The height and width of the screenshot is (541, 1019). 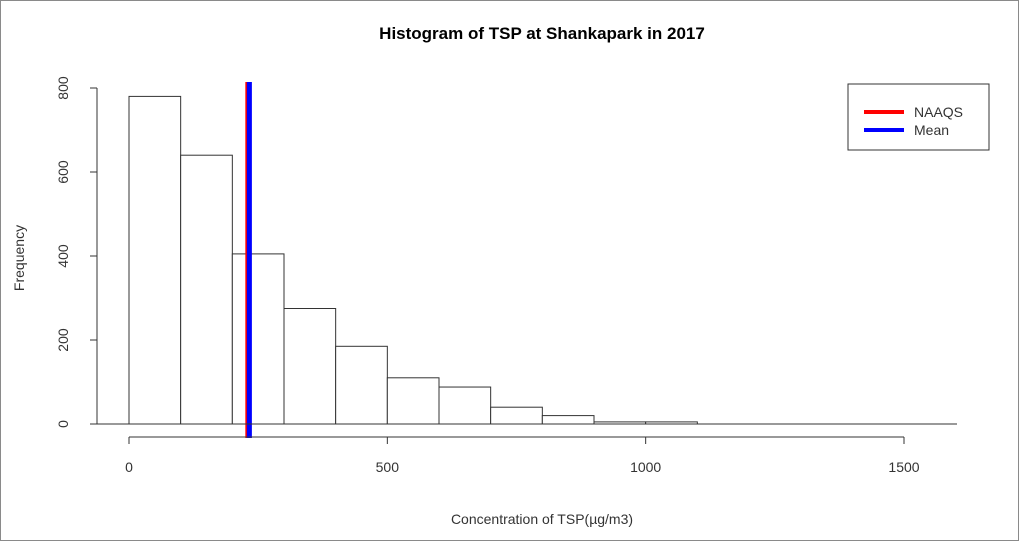 I want to click on chart-title: Histogram of TSP at Shankapark in 2017, so click(x=542, y=33).